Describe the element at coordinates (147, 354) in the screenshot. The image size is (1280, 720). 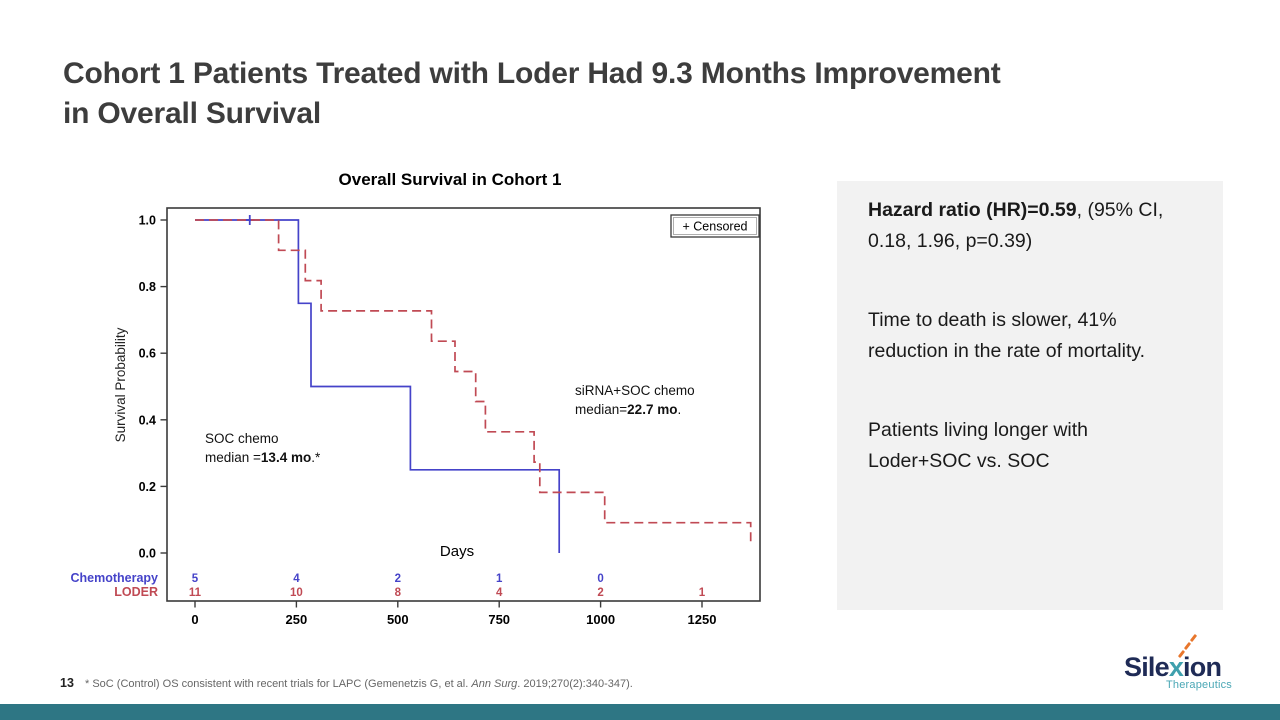
I see `y-tick-label: 0.6` at that location.